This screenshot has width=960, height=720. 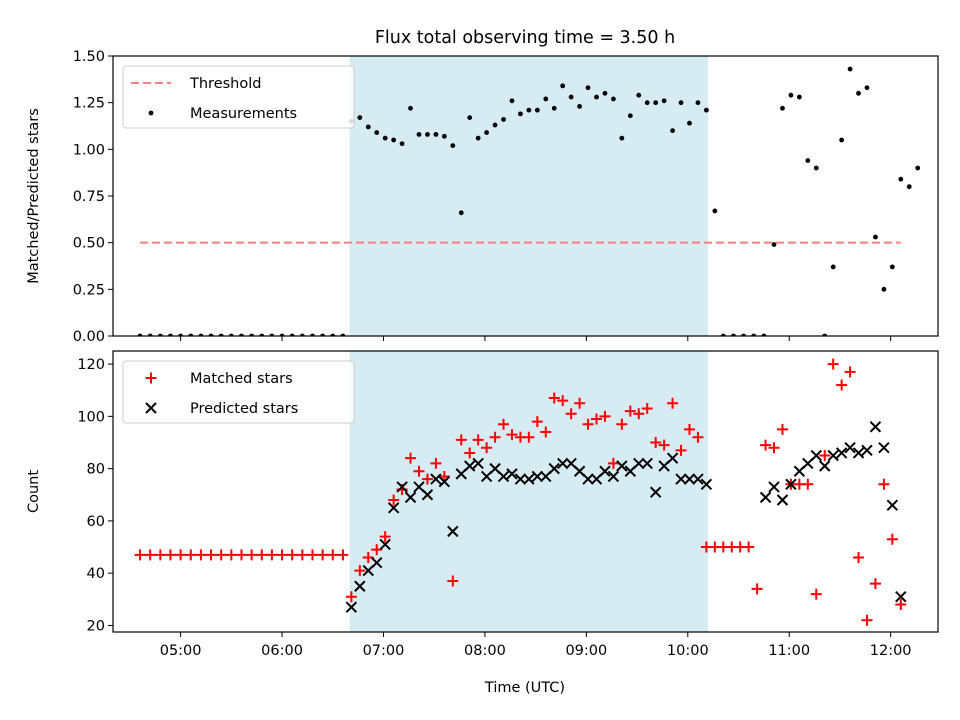 I want to click on chart-title: Flux total observing time = 3.50 h, so click(x=525, y=38).